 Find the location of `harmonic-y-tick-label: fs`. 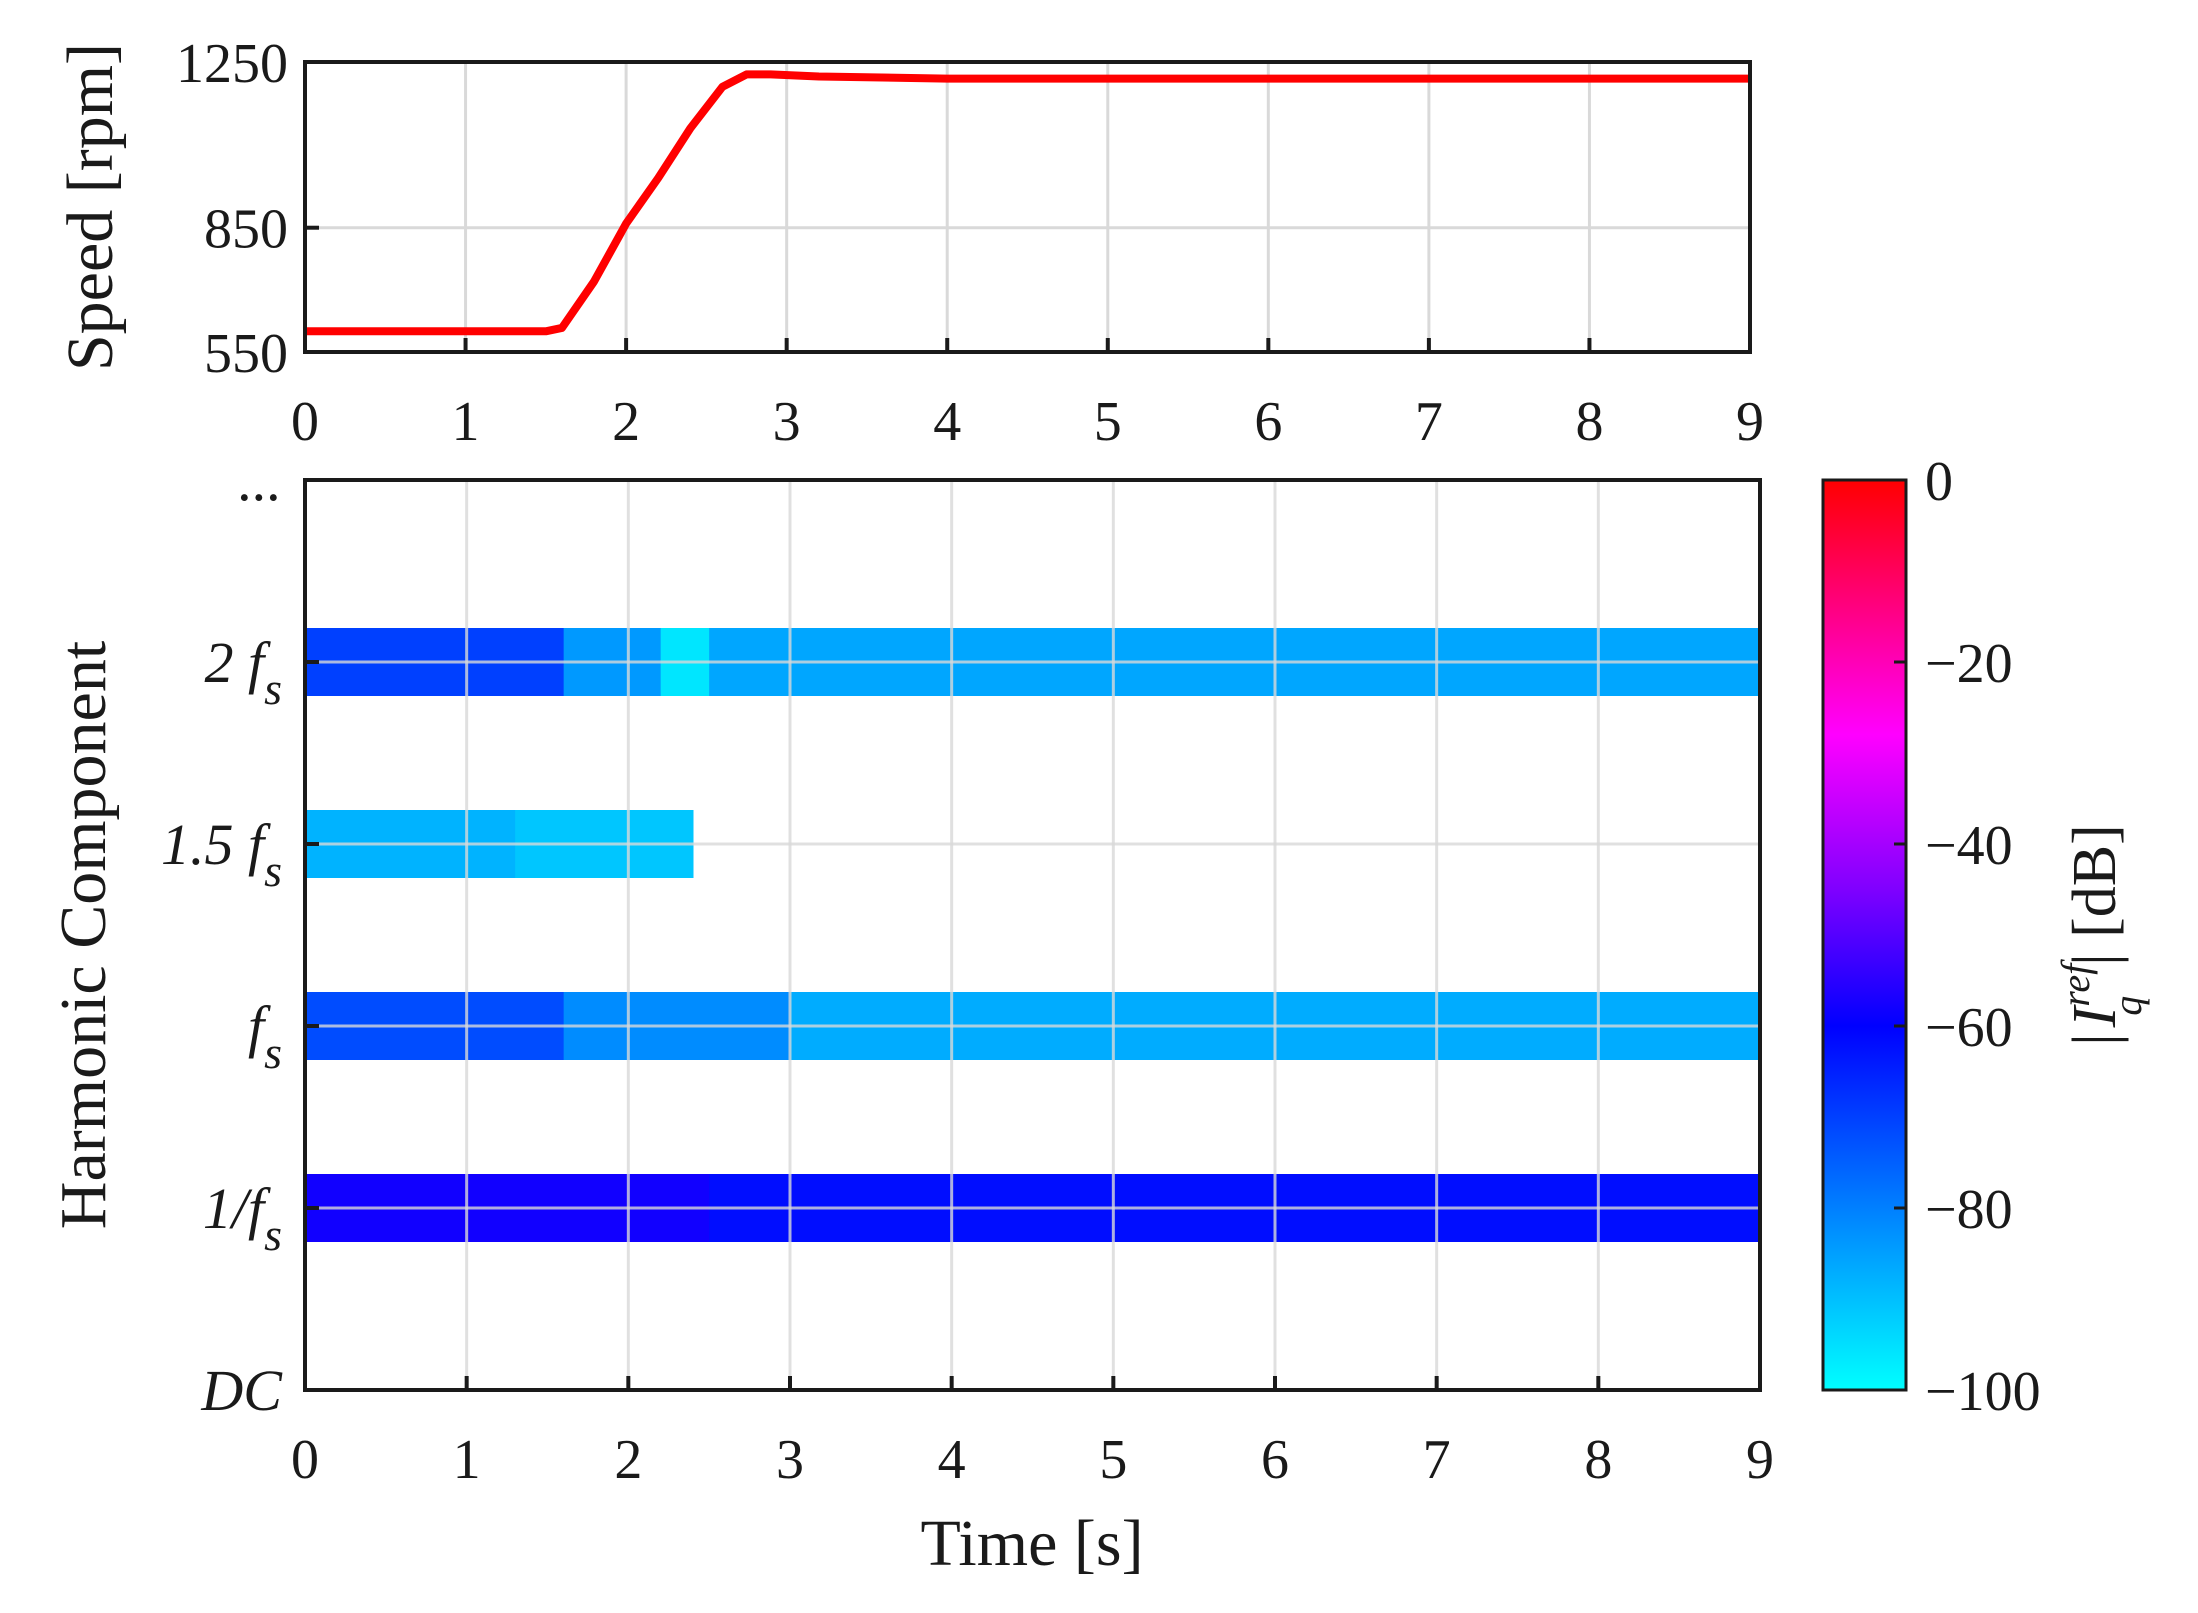

harmonic-y-tick-label: fs is located at coordinates (265, 1036).